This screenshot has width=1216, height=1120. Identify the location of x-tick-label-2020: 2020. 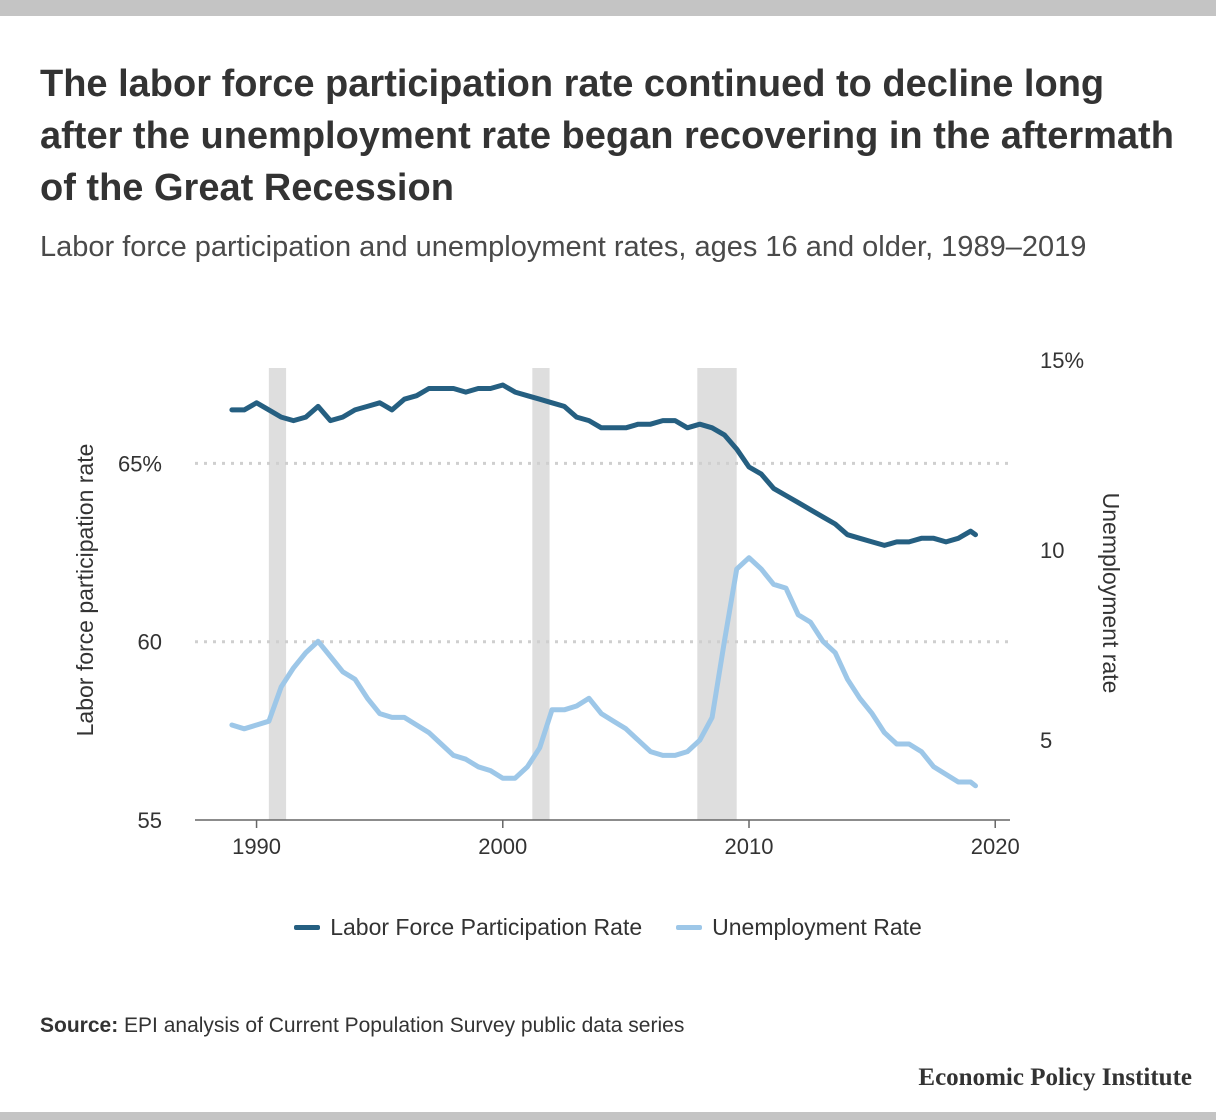
(995, 846).